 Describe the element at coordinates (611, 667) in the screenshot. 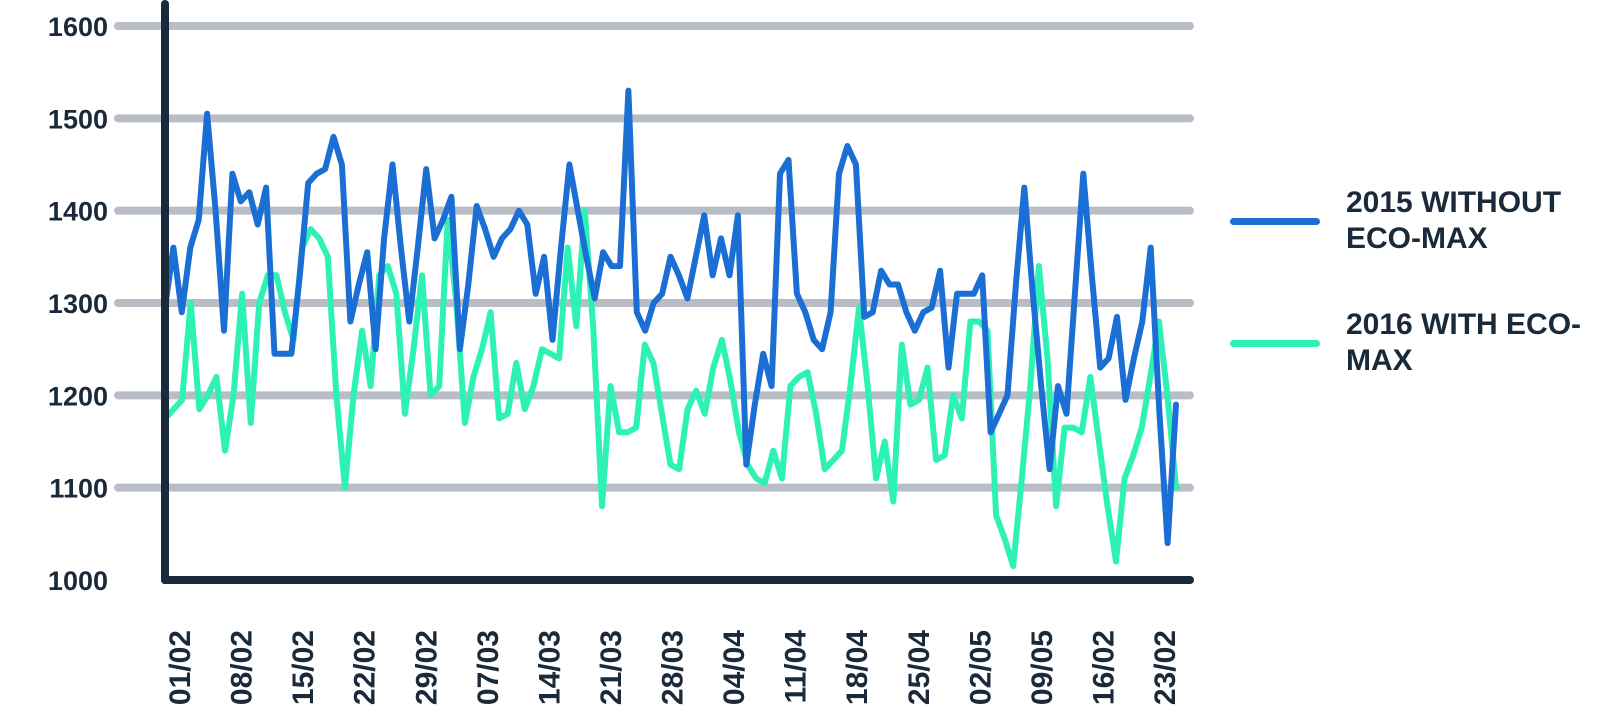

I see `x-tick-label-7: 21/03` at that location.